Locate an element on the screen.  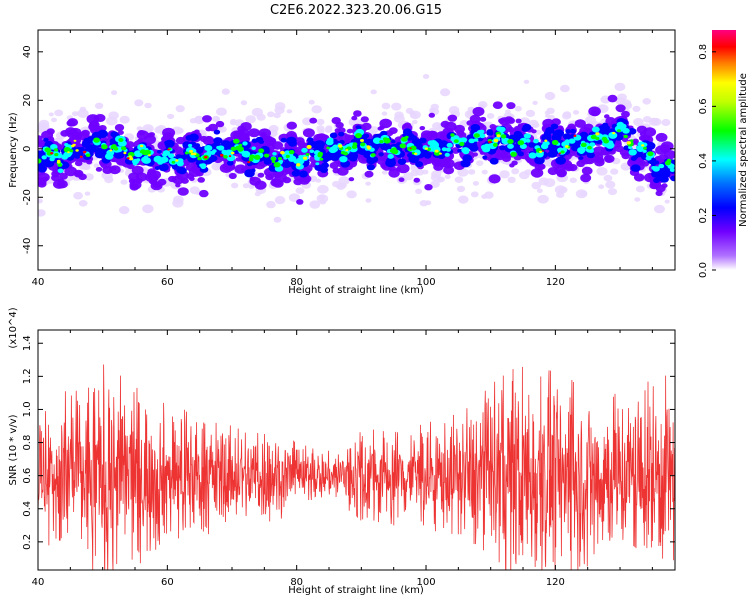
y-tick-label: -20 is located at coordinates (27, 197).